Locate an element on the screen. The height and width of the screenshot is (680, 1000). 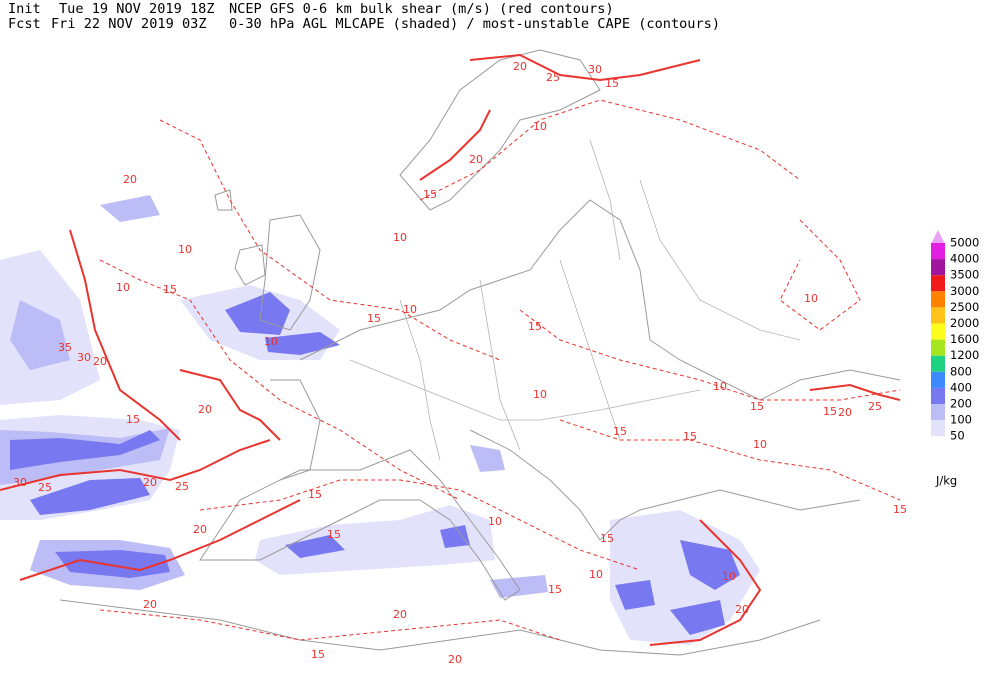
contour-label: 35 is located at coordinates (65, 347).